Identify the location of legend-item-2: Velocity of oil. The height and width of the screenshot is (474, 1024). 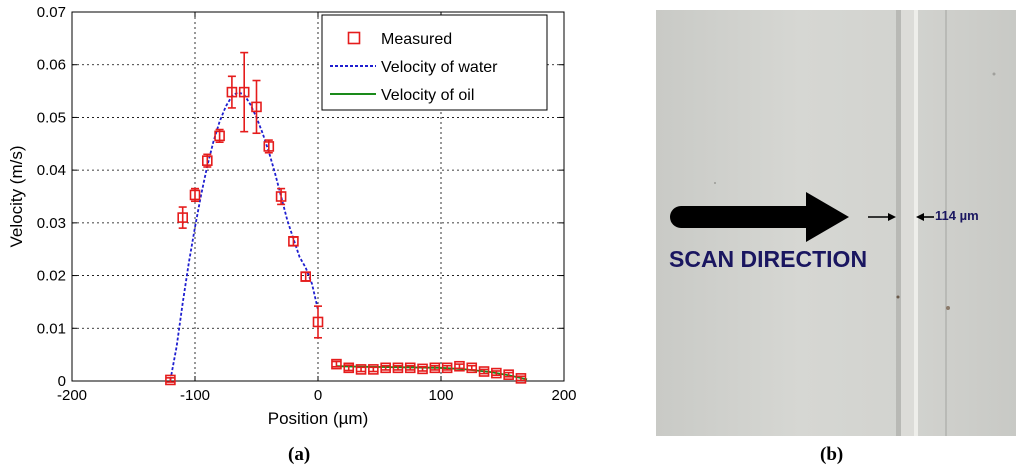
(402, 95).